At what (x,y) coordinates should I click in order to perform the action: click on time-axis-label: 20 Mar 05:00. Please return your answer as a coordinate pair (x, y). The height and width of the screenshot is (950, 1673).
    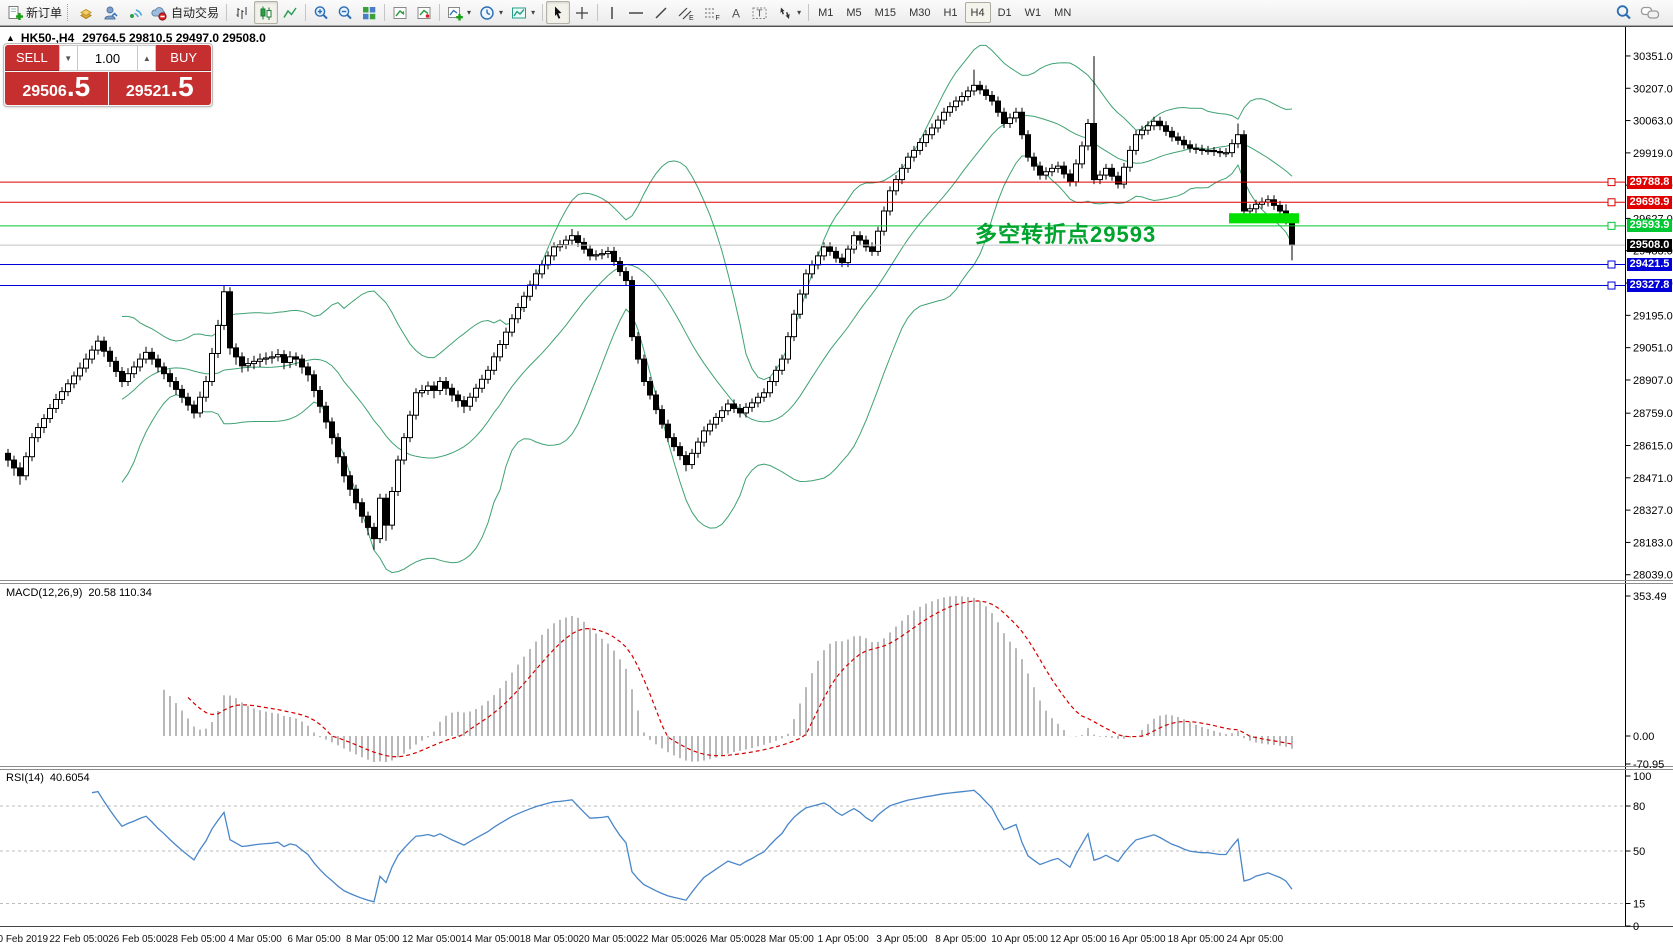
    Looking at the image, I should click on (608, 939).